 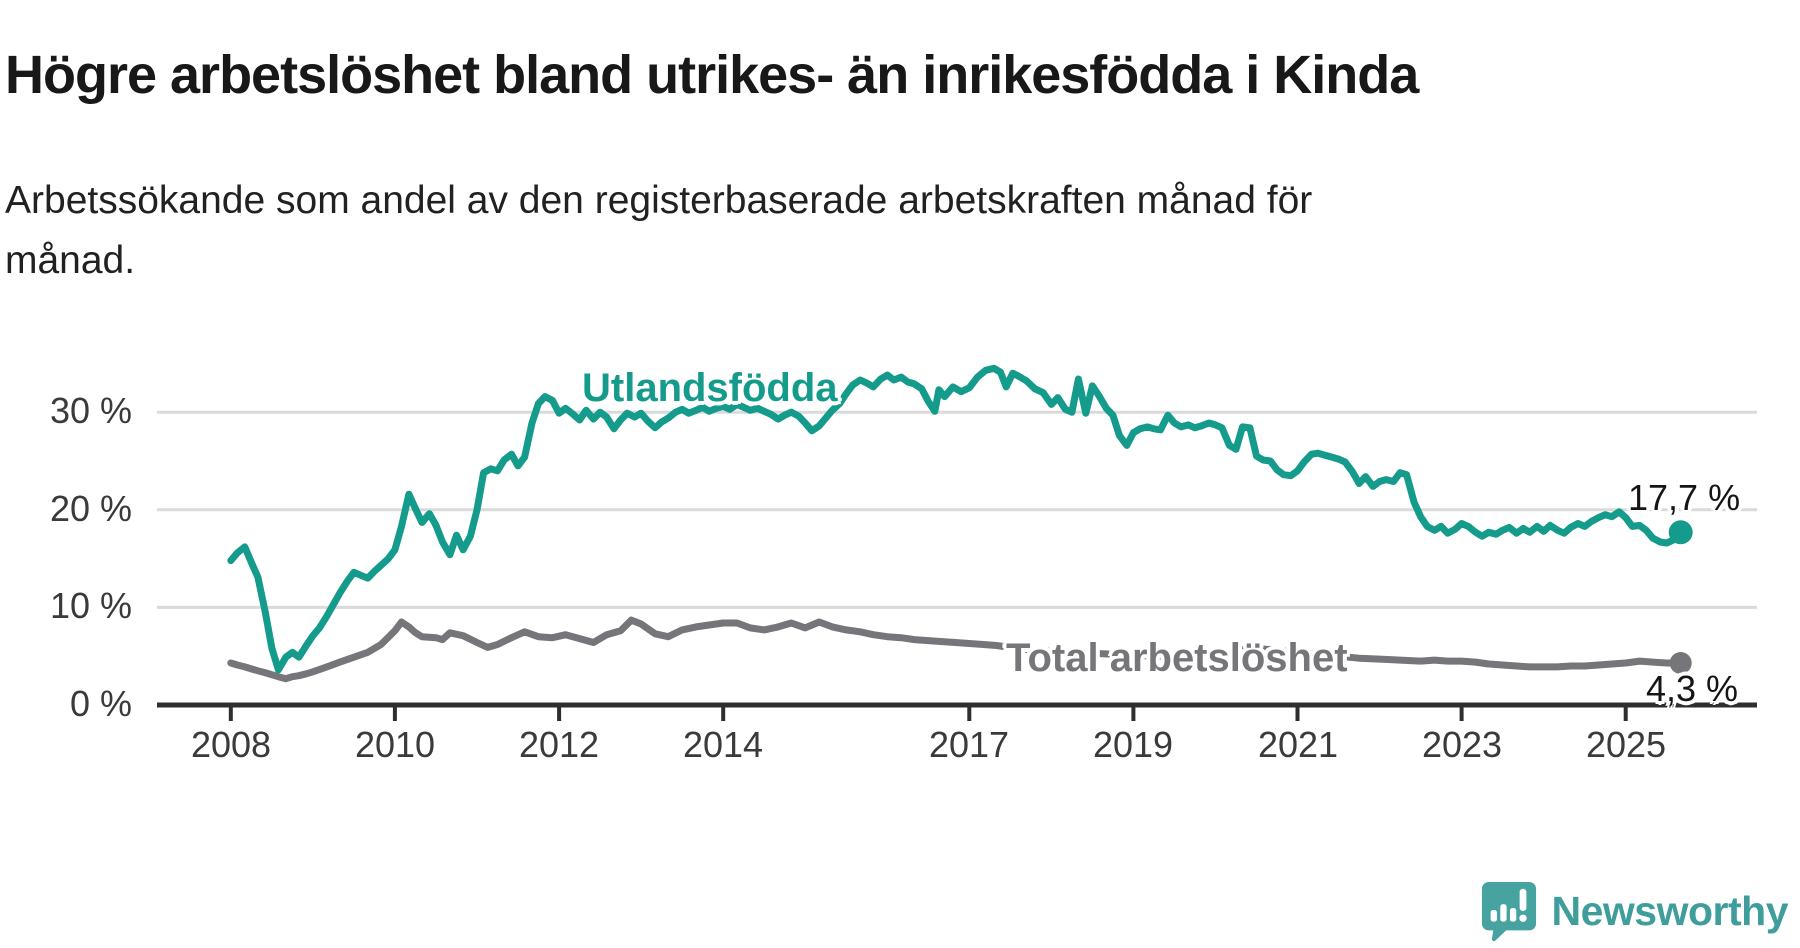 I want to click on end-value-label-utlandsfodda: 17,7 %, so click(x=1684, y=497).